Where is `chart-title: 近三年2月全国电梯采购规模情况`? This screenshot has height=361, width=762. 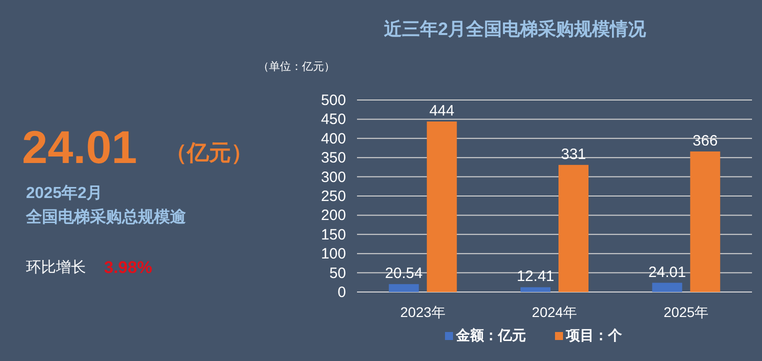
chart-title: 近三年2月全国电梯采购规模情况 is located at coordinates (515, 29).